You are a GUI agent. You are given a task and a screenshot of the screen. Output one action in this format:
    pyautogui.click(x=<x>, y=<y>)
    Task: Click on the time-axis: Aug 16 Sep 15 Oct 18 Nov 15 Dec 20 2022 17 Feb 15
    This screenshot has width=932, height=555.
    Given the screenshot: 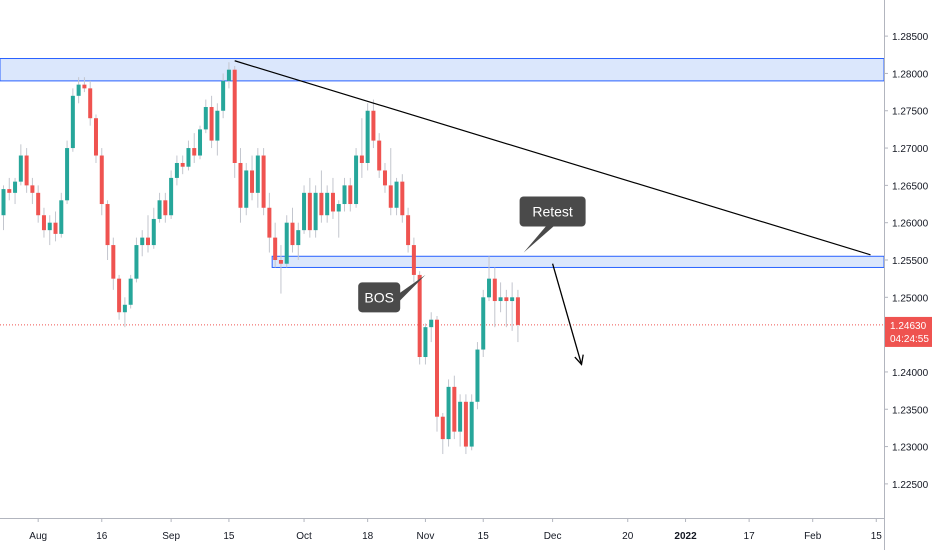 What is the action you would take?
    pyautogui.click(x=442, y=530)
    